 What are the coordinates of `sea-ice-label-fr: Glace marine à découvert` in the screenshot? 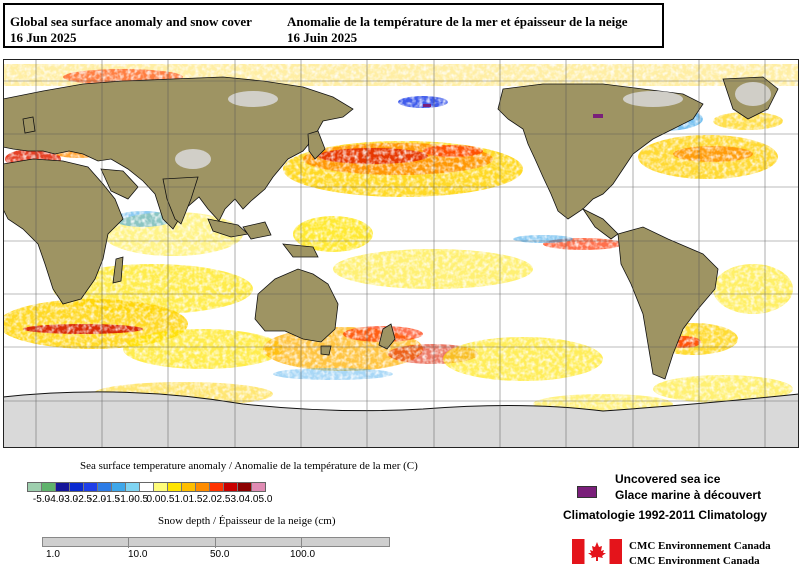 It's located at (688, 495).